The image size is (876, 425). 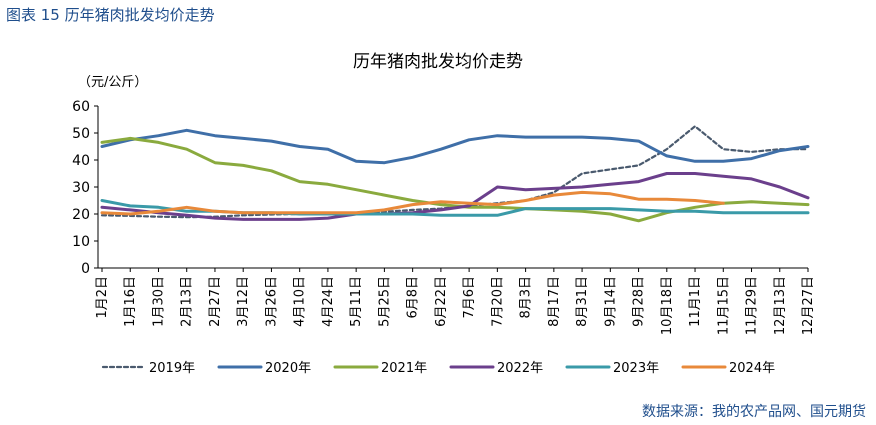 What do you see at coordinates (413, 297) in the screenshot?
I see `x-tick-label: 6月8日` at bounding box center [413, 297].